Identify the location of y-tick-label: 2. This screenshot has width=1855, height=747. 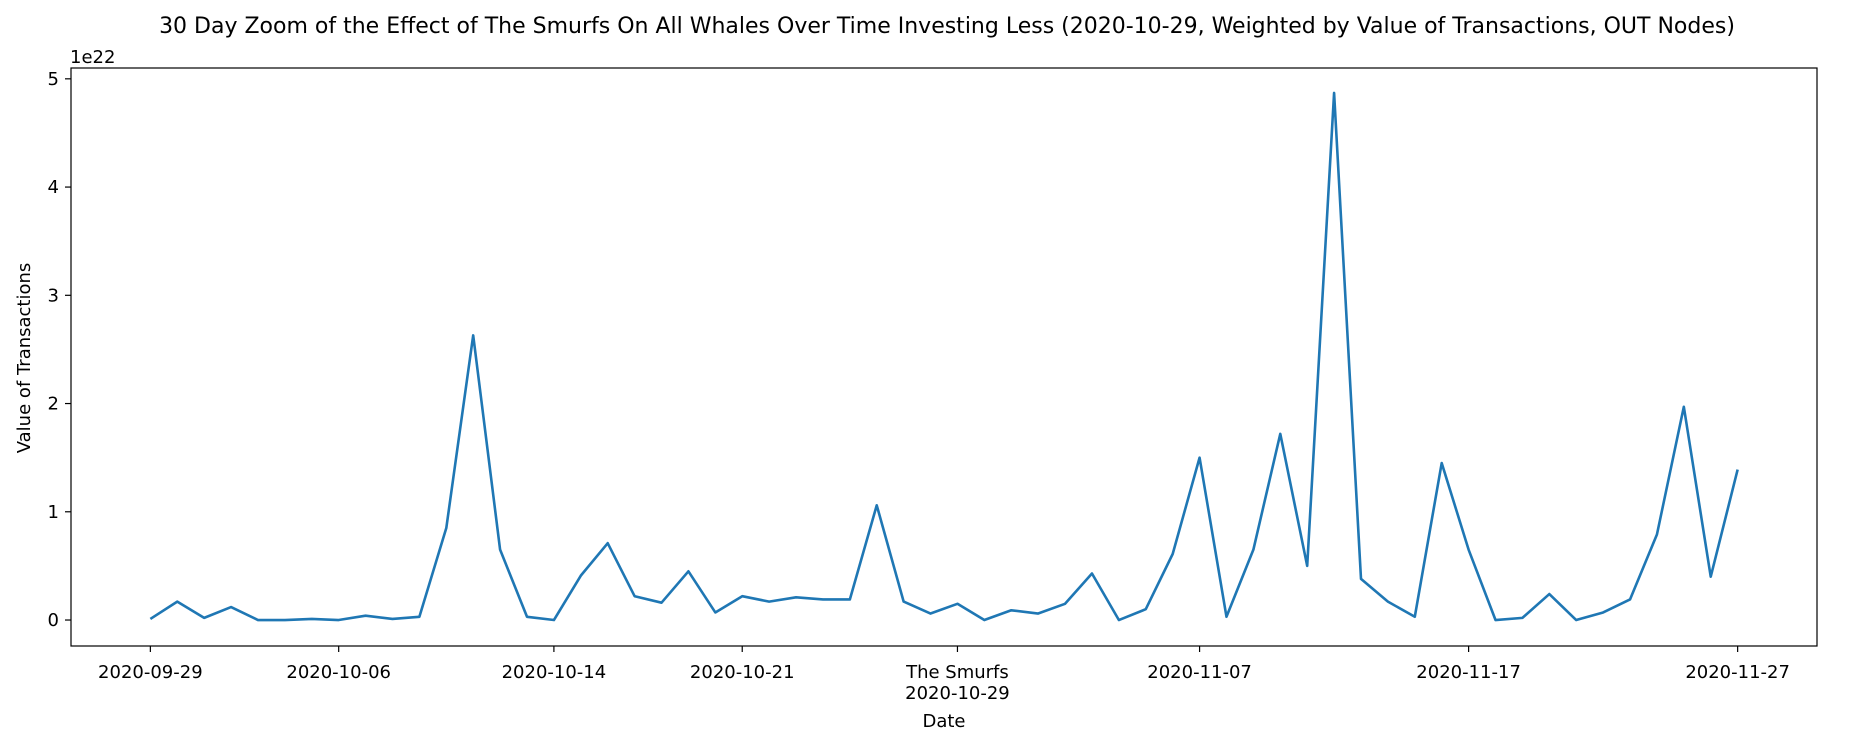
(53, 404).